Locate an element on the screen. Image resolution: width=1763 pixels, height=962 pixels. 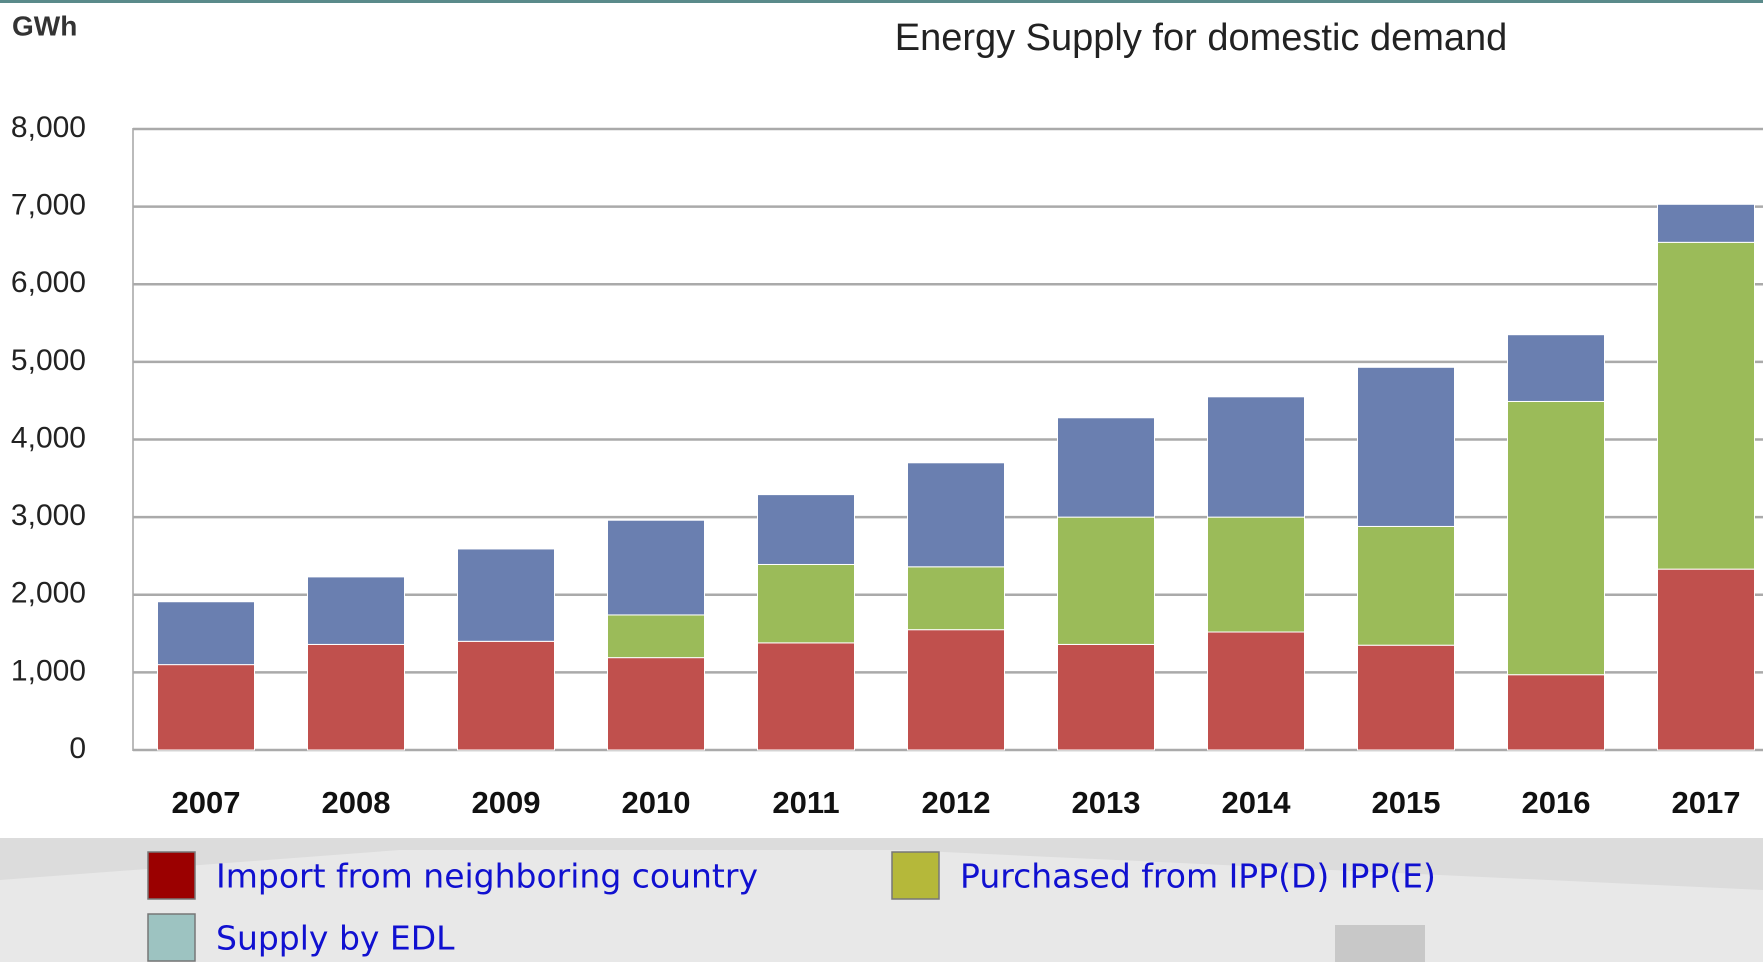
legend-label: Purchased from IPP(D) IPP(E) is located at coordinates (1198, 876).